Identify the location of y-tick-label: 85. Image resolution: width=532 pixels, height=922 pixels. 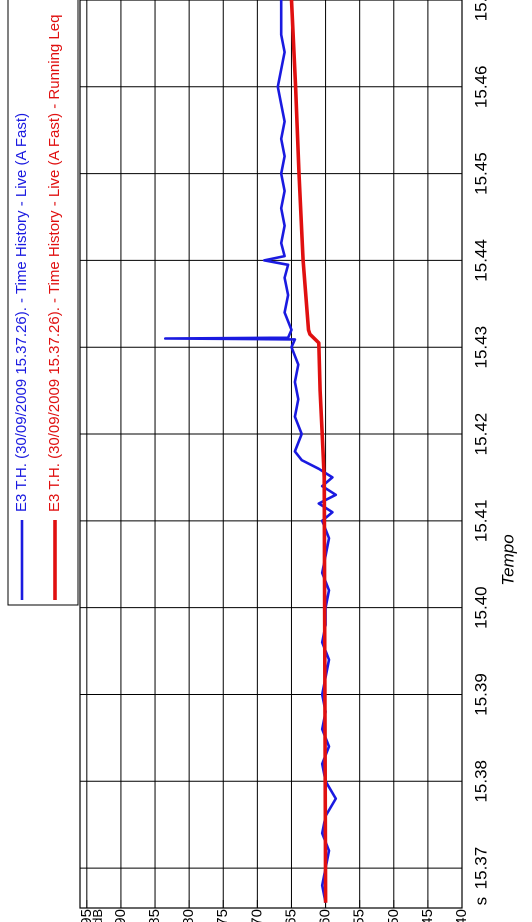
(154, 915).